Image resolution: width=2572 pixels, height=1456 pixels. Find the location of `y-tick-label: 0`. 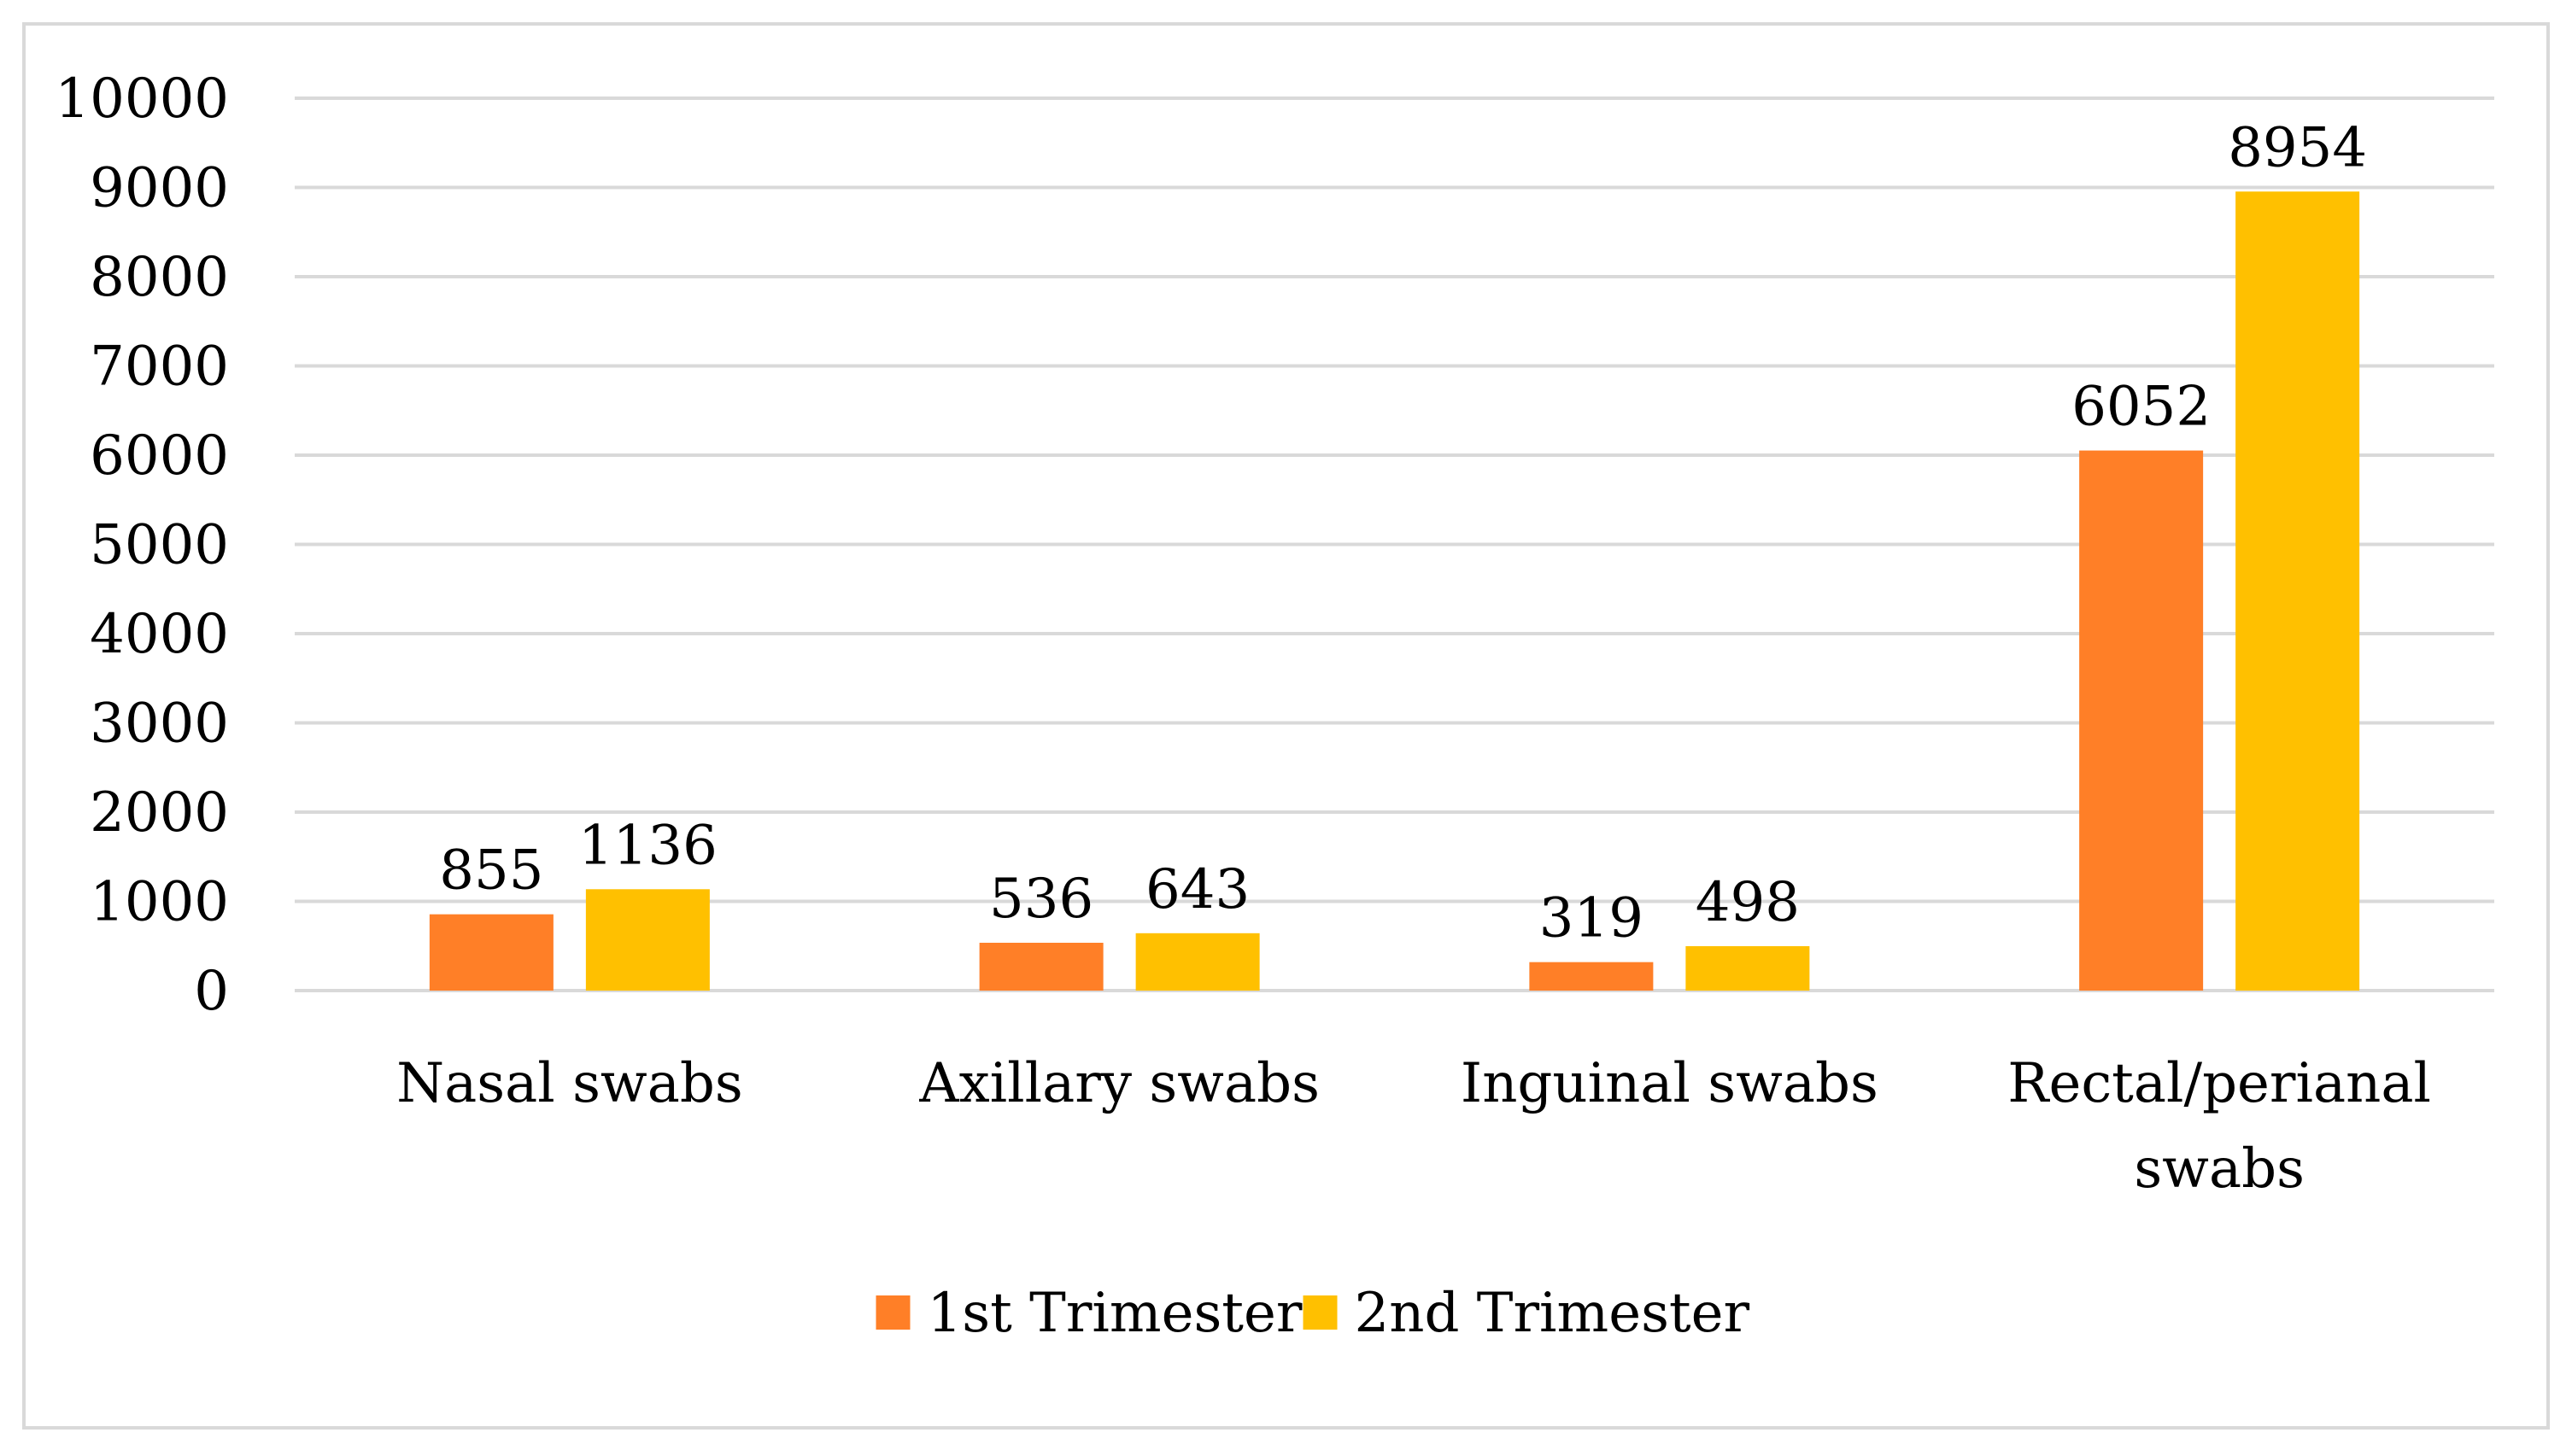

y-tick-label: 0 is located at coordinates (211, 991).